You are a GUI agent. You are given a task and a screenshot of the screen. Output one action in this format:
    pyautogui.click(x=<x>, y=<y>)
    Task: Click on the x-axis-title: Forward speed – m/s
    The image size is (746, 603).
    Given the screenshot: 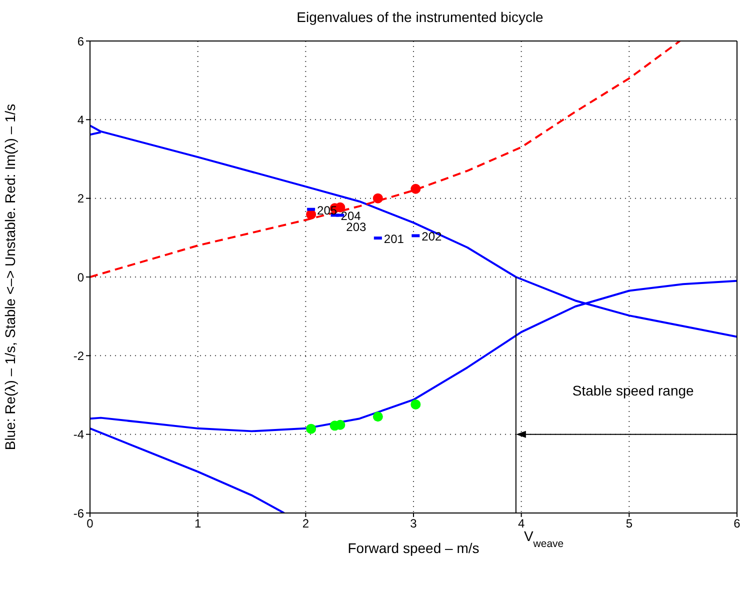 What is the action you would take?
    pyautogui.click(x=414, y=548)
    